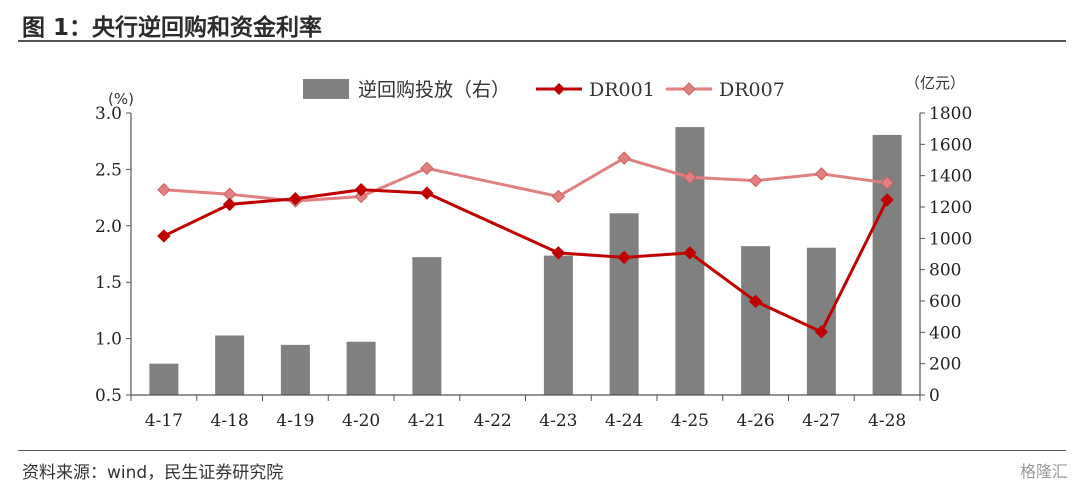  What do you see at coordinates (525, 179) in the screenshot?
I see `line-dr007` at bounding box center [525, 179].